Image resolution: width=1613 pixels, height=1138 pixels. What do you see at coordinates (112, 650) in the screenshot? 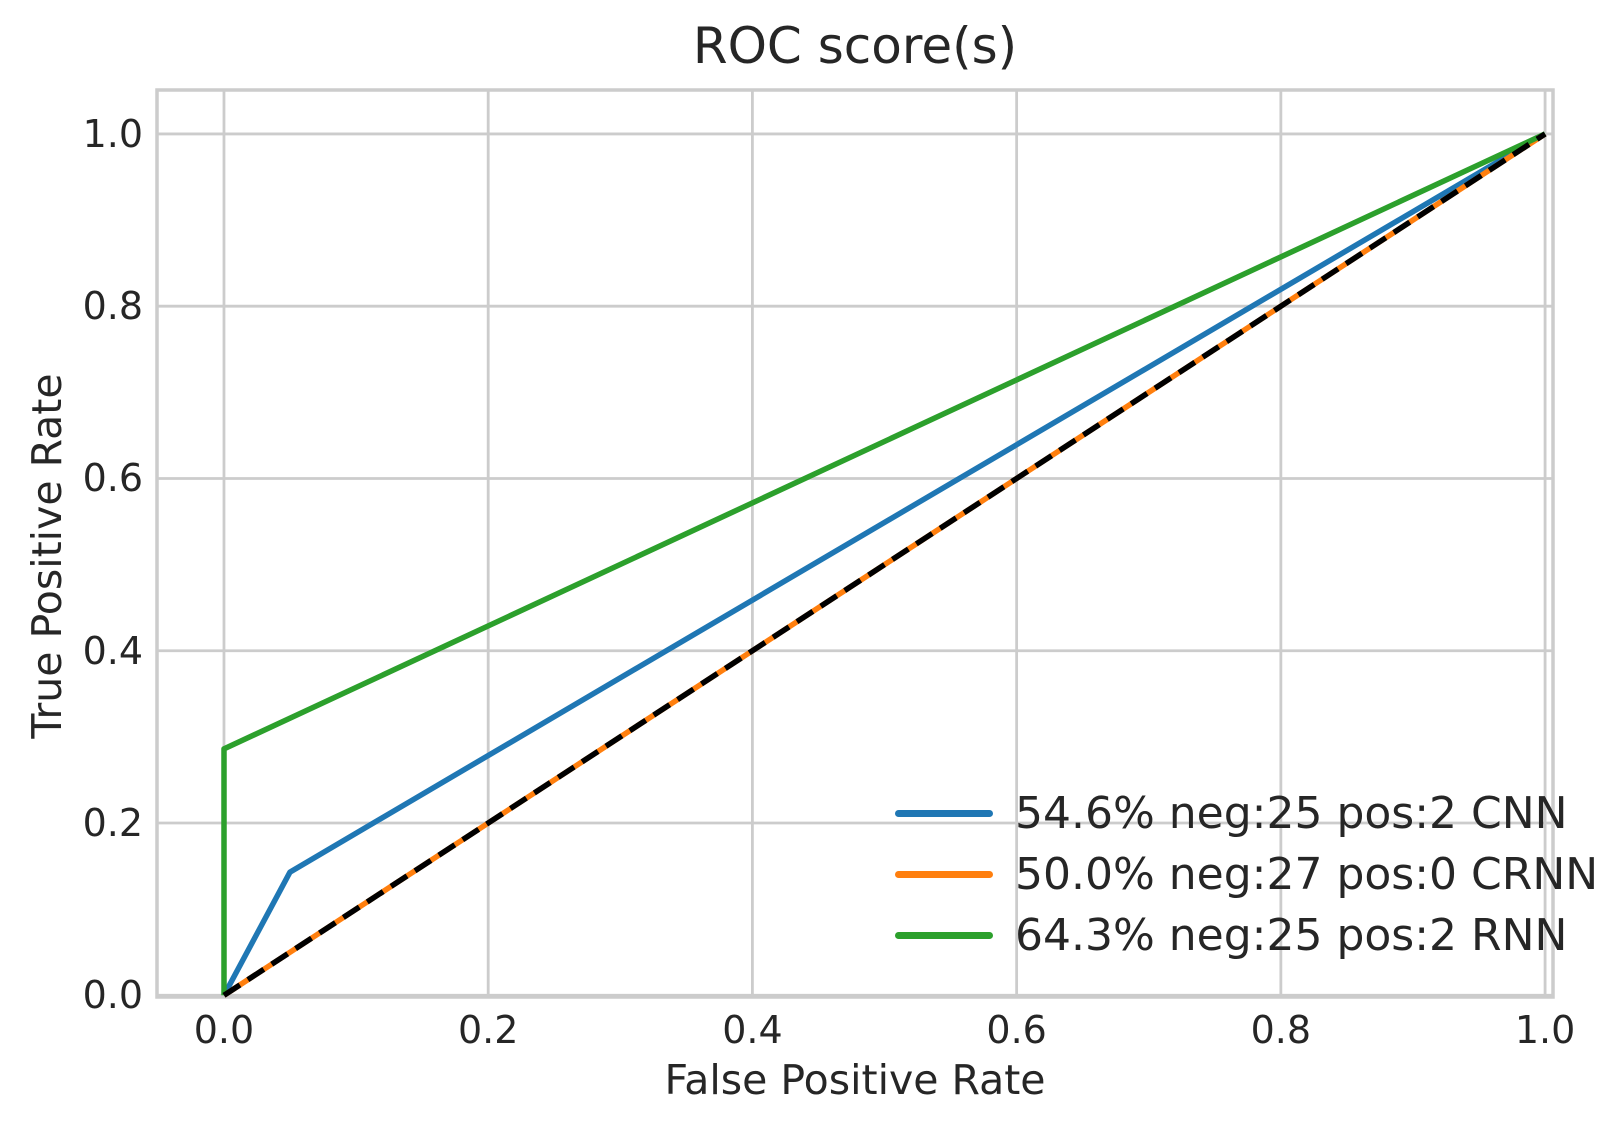
I see `y-tick-label: 0.4` at bounding box center [112, 650].